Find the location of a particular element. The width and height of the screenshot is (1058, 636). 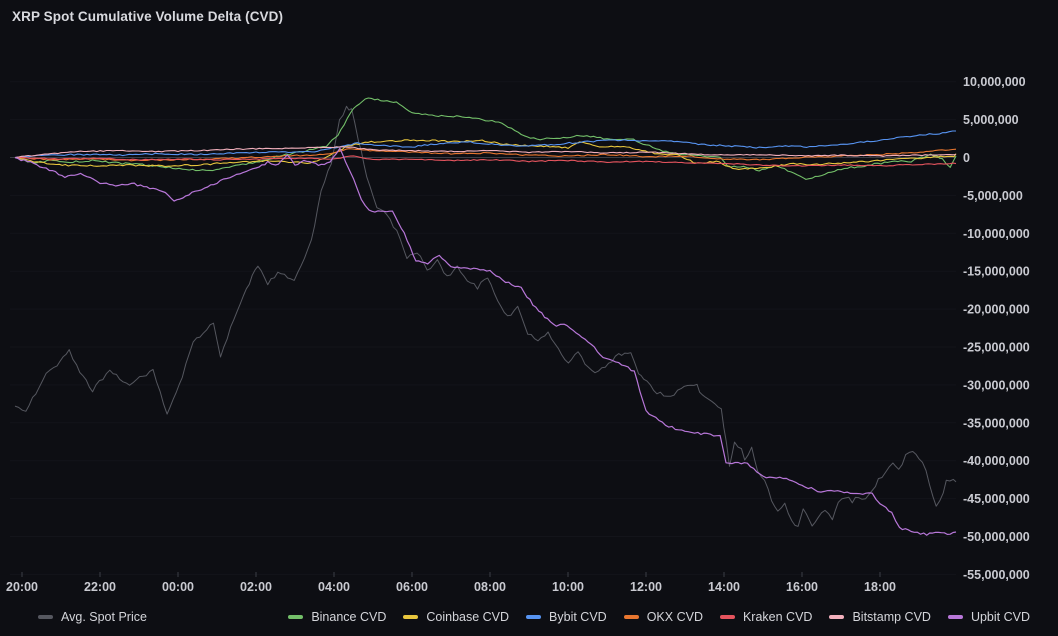

series-line-binance-cvd is located at coordinates (485, 138).